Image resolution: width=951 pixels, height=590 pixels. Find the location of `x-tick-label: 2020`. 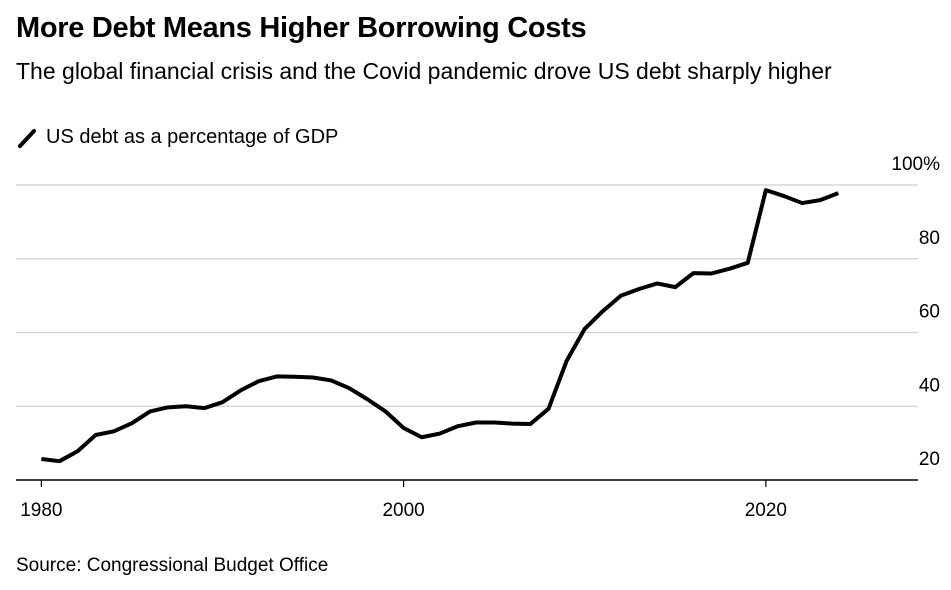

x-tick-label: 2020 is located at coordinates (766, 510).